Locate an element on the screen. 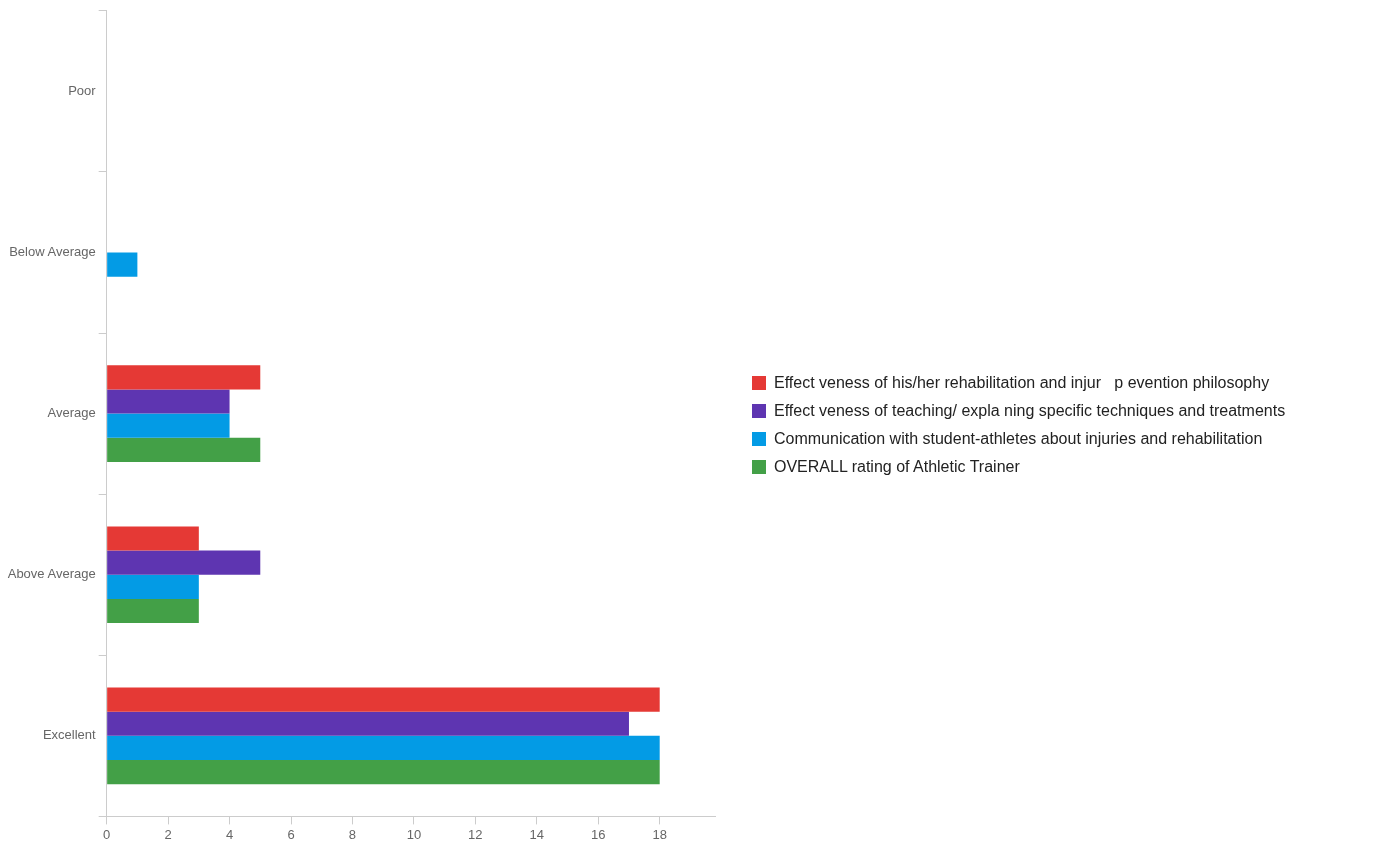 This screenshot has width=1393, height=850. y-tick-label: Above Average is located at coordinates (51, 574).